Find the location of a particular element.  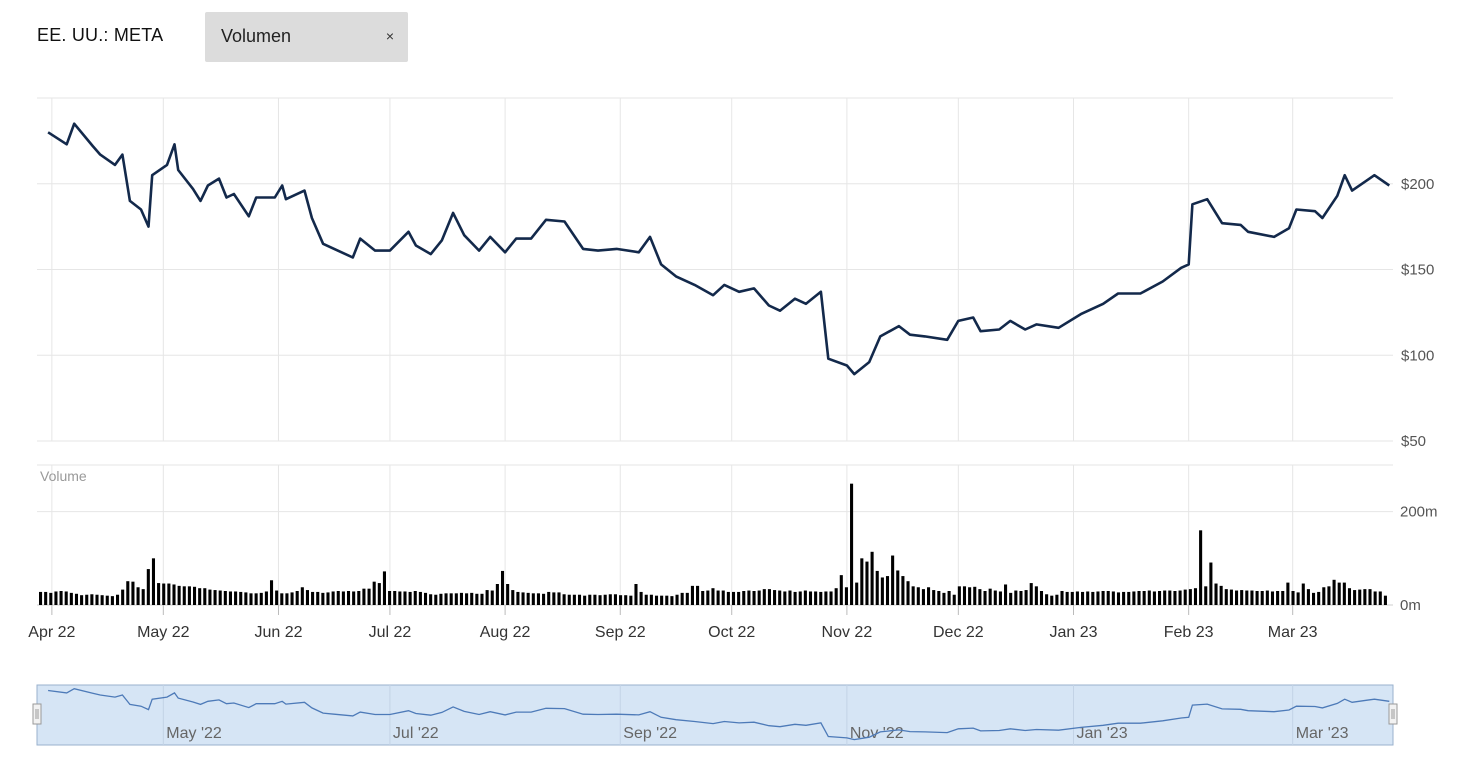

close-icon: × is located at coordinates (389, 36).